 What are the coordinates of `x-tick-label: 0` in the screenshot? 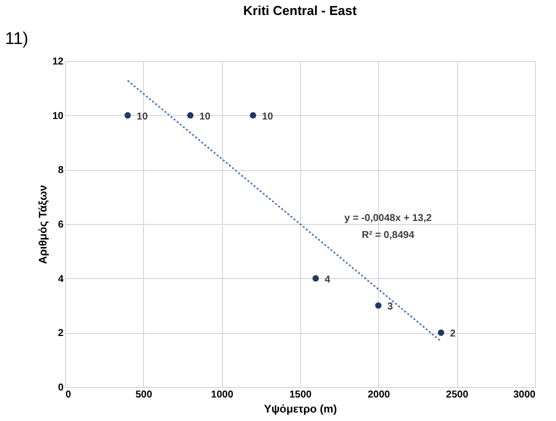 It's located at (69, 395).